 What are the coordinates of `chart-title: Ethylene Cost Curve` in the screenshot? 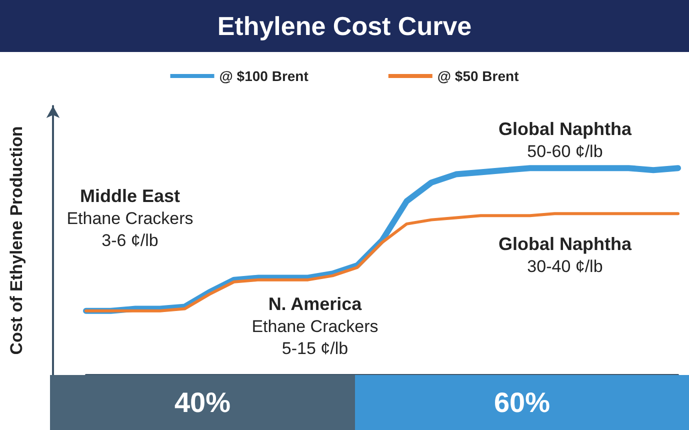 It's located at (344, 26).